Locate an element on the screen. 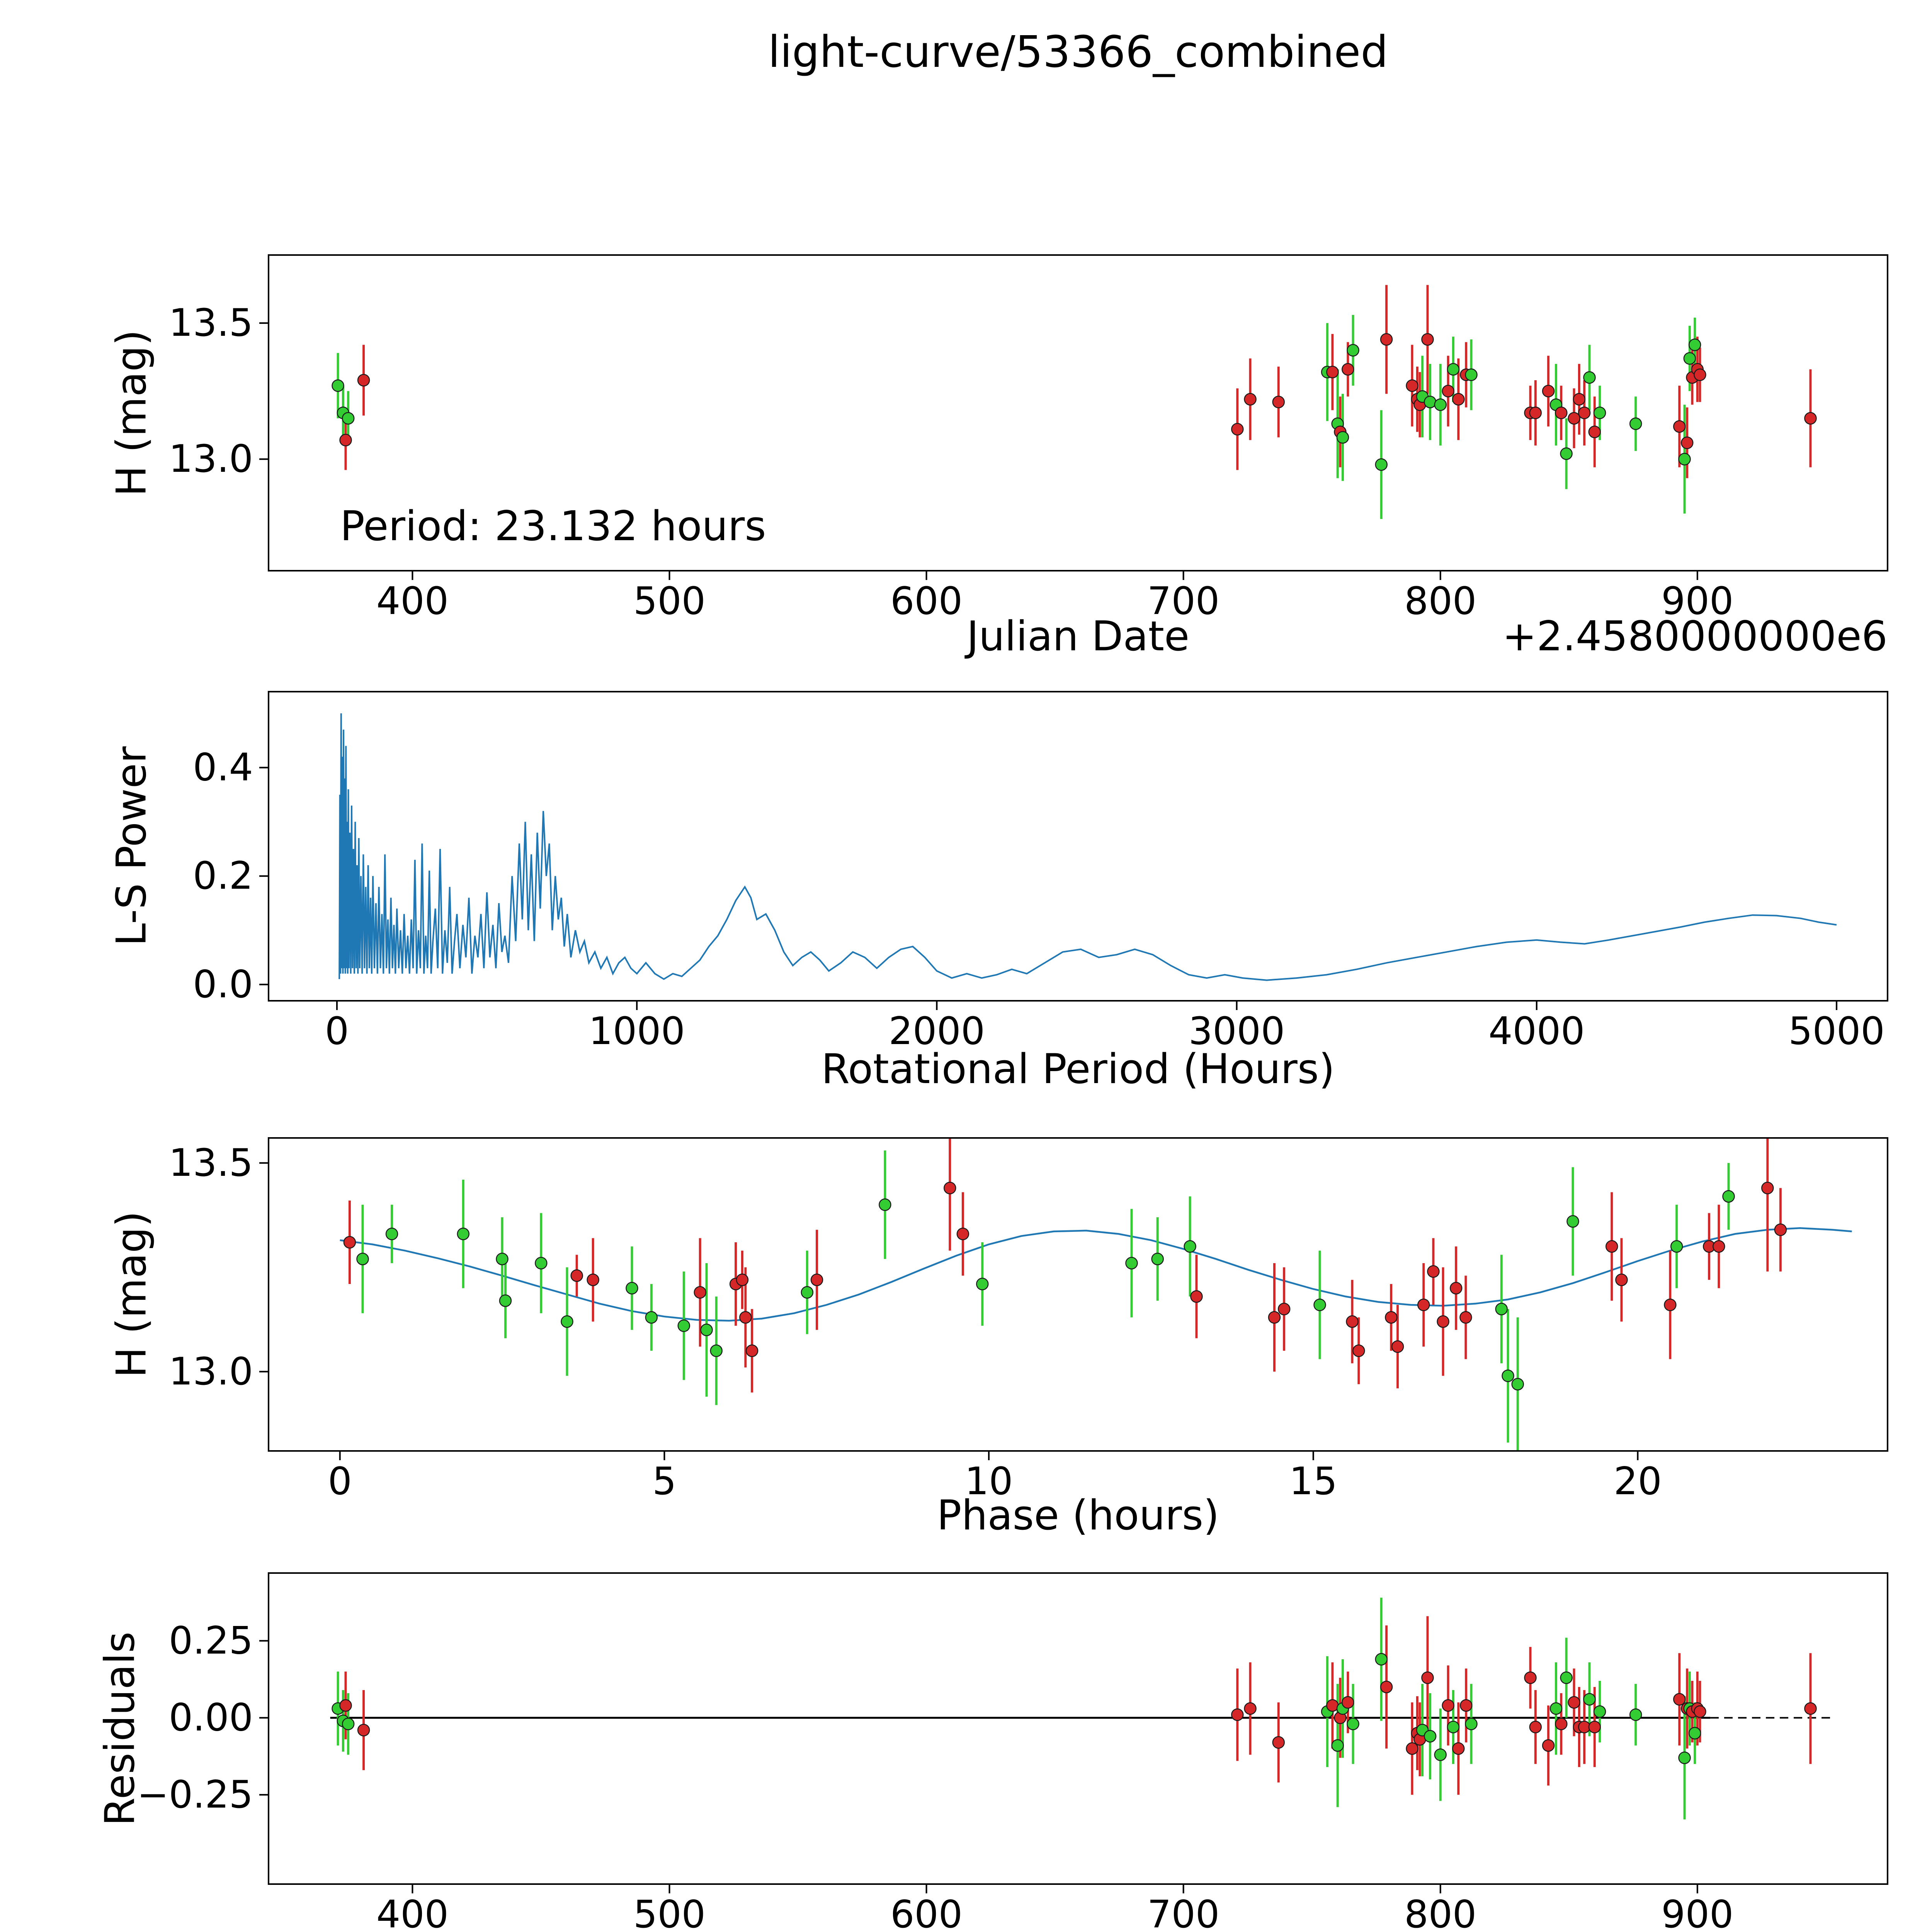  x-tick-label: 5 is located at coordinates (664, 1481).